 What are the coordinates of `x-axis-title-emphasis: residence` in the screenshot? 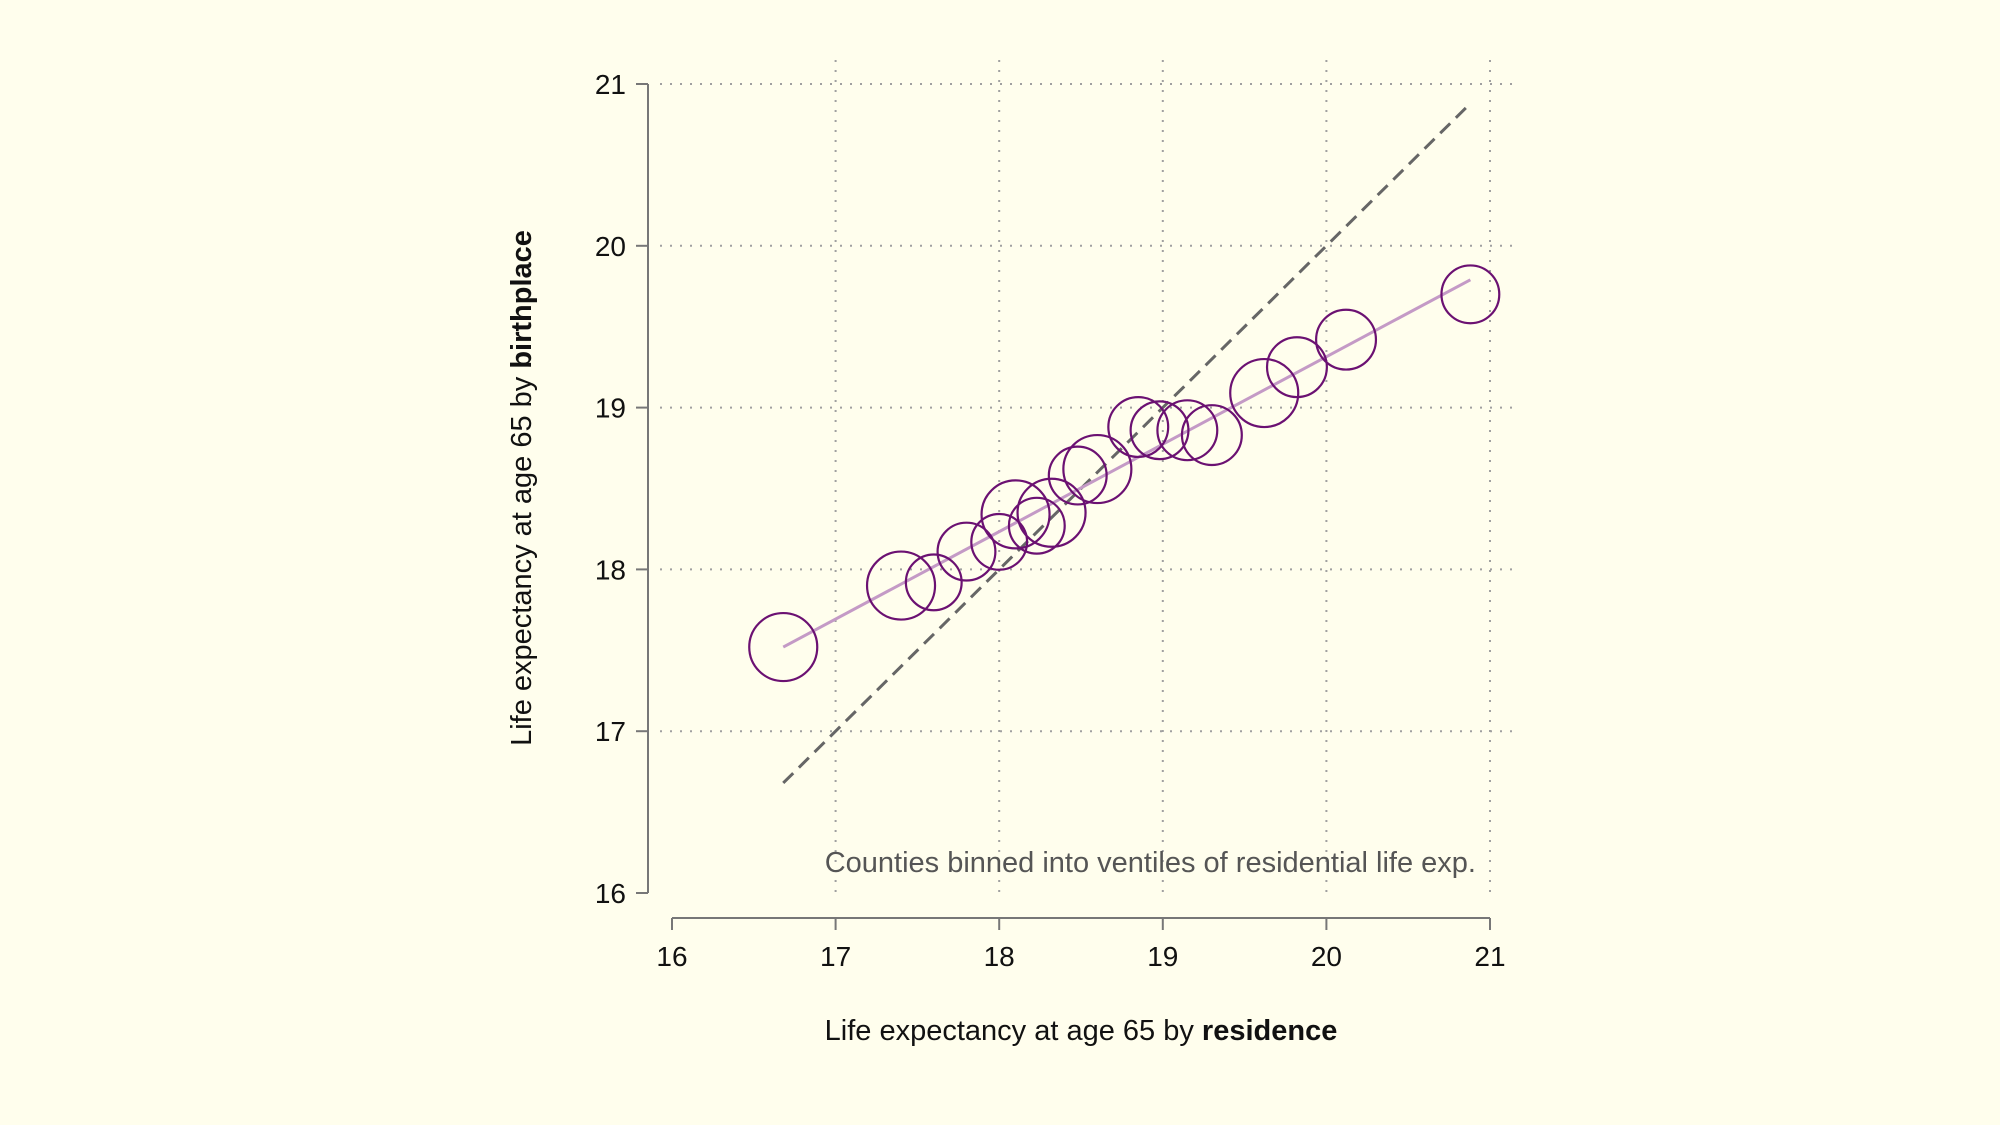 It's located at (1269, 1031).